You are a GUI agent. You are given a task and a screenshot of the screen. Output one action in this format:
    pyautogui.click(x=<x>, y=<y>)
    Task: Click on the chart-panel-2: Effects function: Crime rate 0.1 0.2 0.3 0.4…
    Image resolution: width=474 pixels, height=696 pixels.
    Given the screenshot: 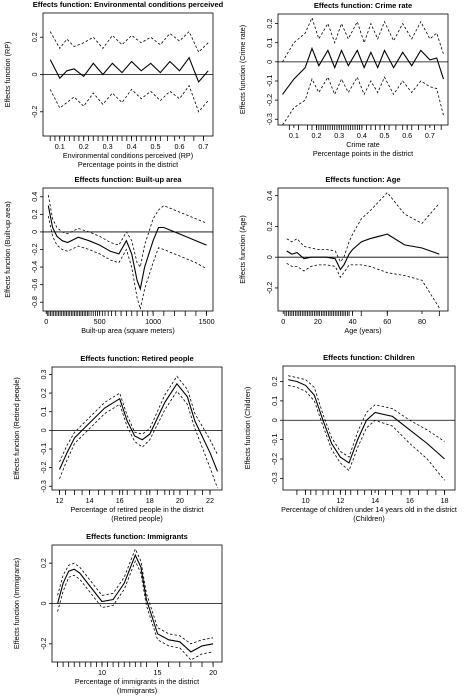 What is the action you would take?
    pyautogui.click(x=343, y=79)
    